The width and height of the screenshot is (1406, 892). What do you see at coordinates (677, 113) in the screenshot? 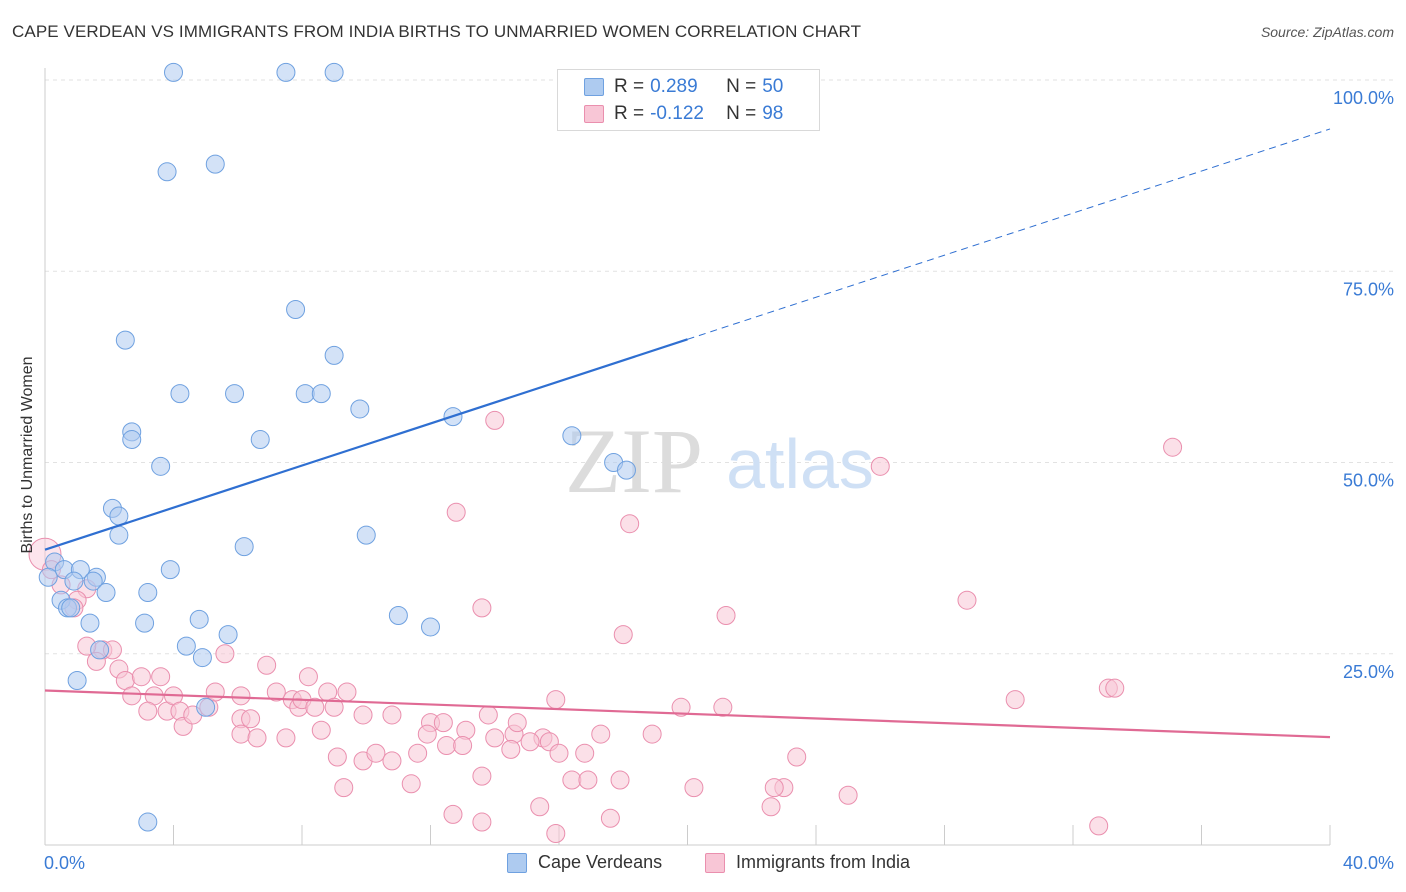
I see `legend-r-value: -0.122` at bounding box center [677, 113].